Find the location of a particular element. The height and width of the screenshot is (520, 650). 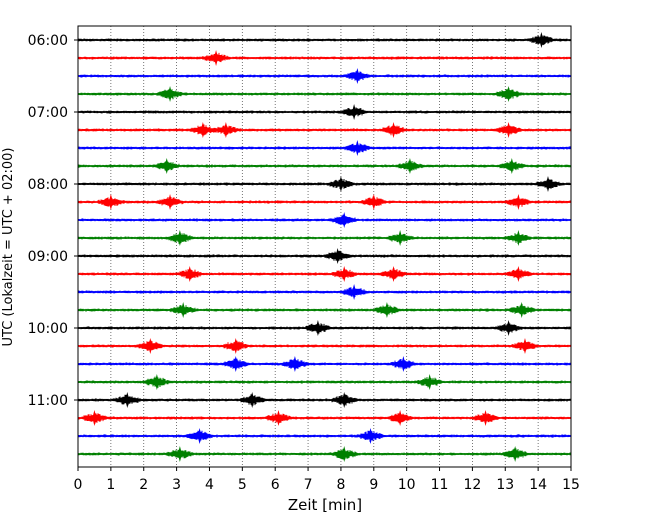

x-tick-label: 13 is located at coordinates (505, 485).